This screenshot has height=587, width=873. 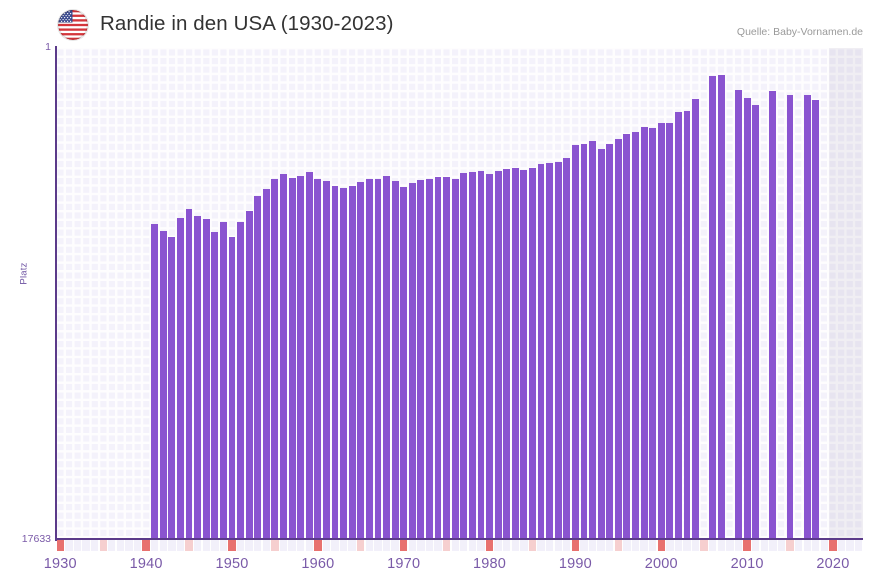 What do you see at coordinates (833, 564) in the screenshot?
I see `x-axis-tick-label: 2020` at bounding box center [833, 564].